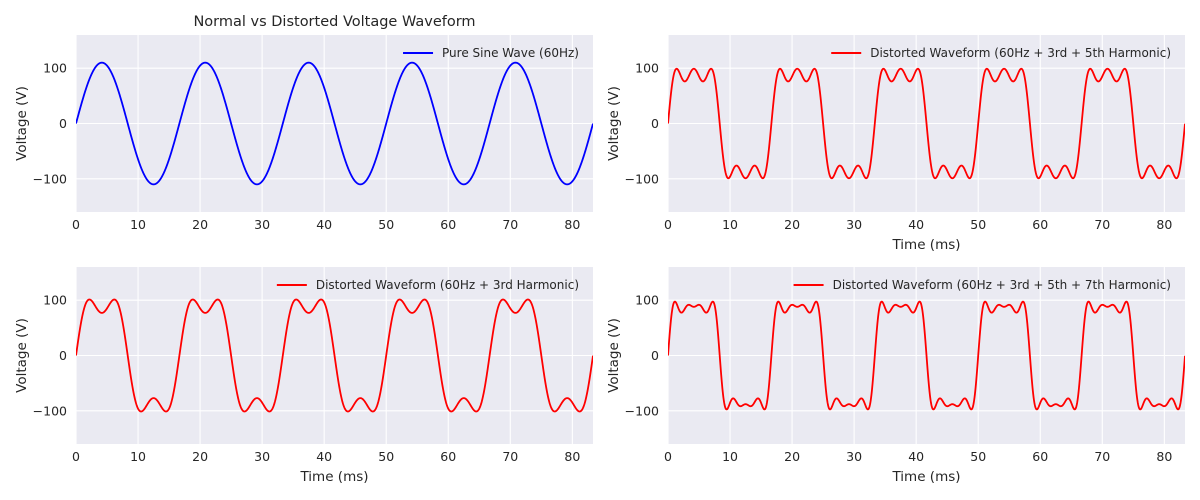 The height and width of the screenshot is (500, 1200). What do you see at coordinates (447, 285) in the screenshot?
I see `legend-label: Distorted Waveform (60Hz + 3rd Harmonic)` at bounding box center [447, 285].